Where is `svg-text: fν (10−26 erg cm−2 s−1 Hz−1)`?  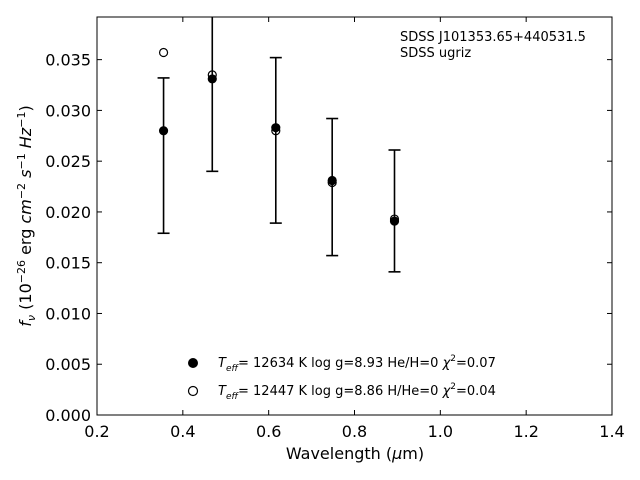
svg-text: fν (10−26 erg cm−2 s−1 Hz−1) is located at coordinates (26, 215).